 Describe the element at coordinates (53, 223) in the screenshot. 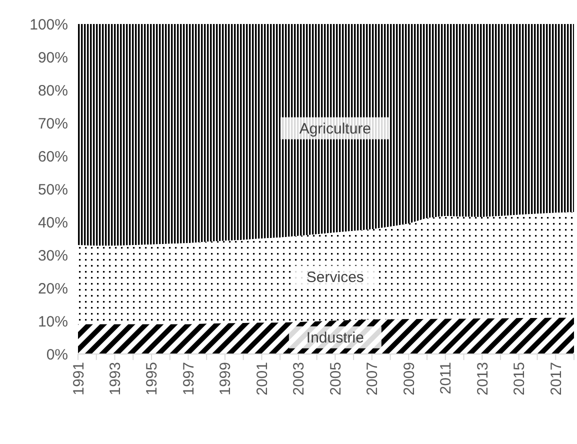

I see `y-tick-label: 40%` at that location.